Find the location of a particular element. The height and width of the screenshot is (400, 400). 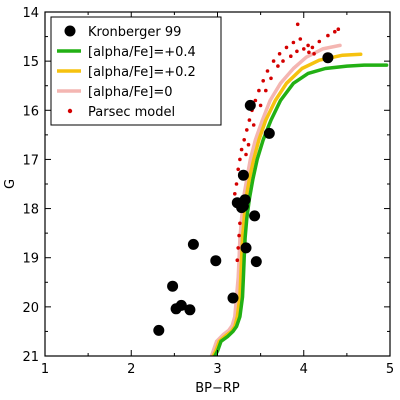

y-tick-label: 14 is located at coordinates (30, 13).